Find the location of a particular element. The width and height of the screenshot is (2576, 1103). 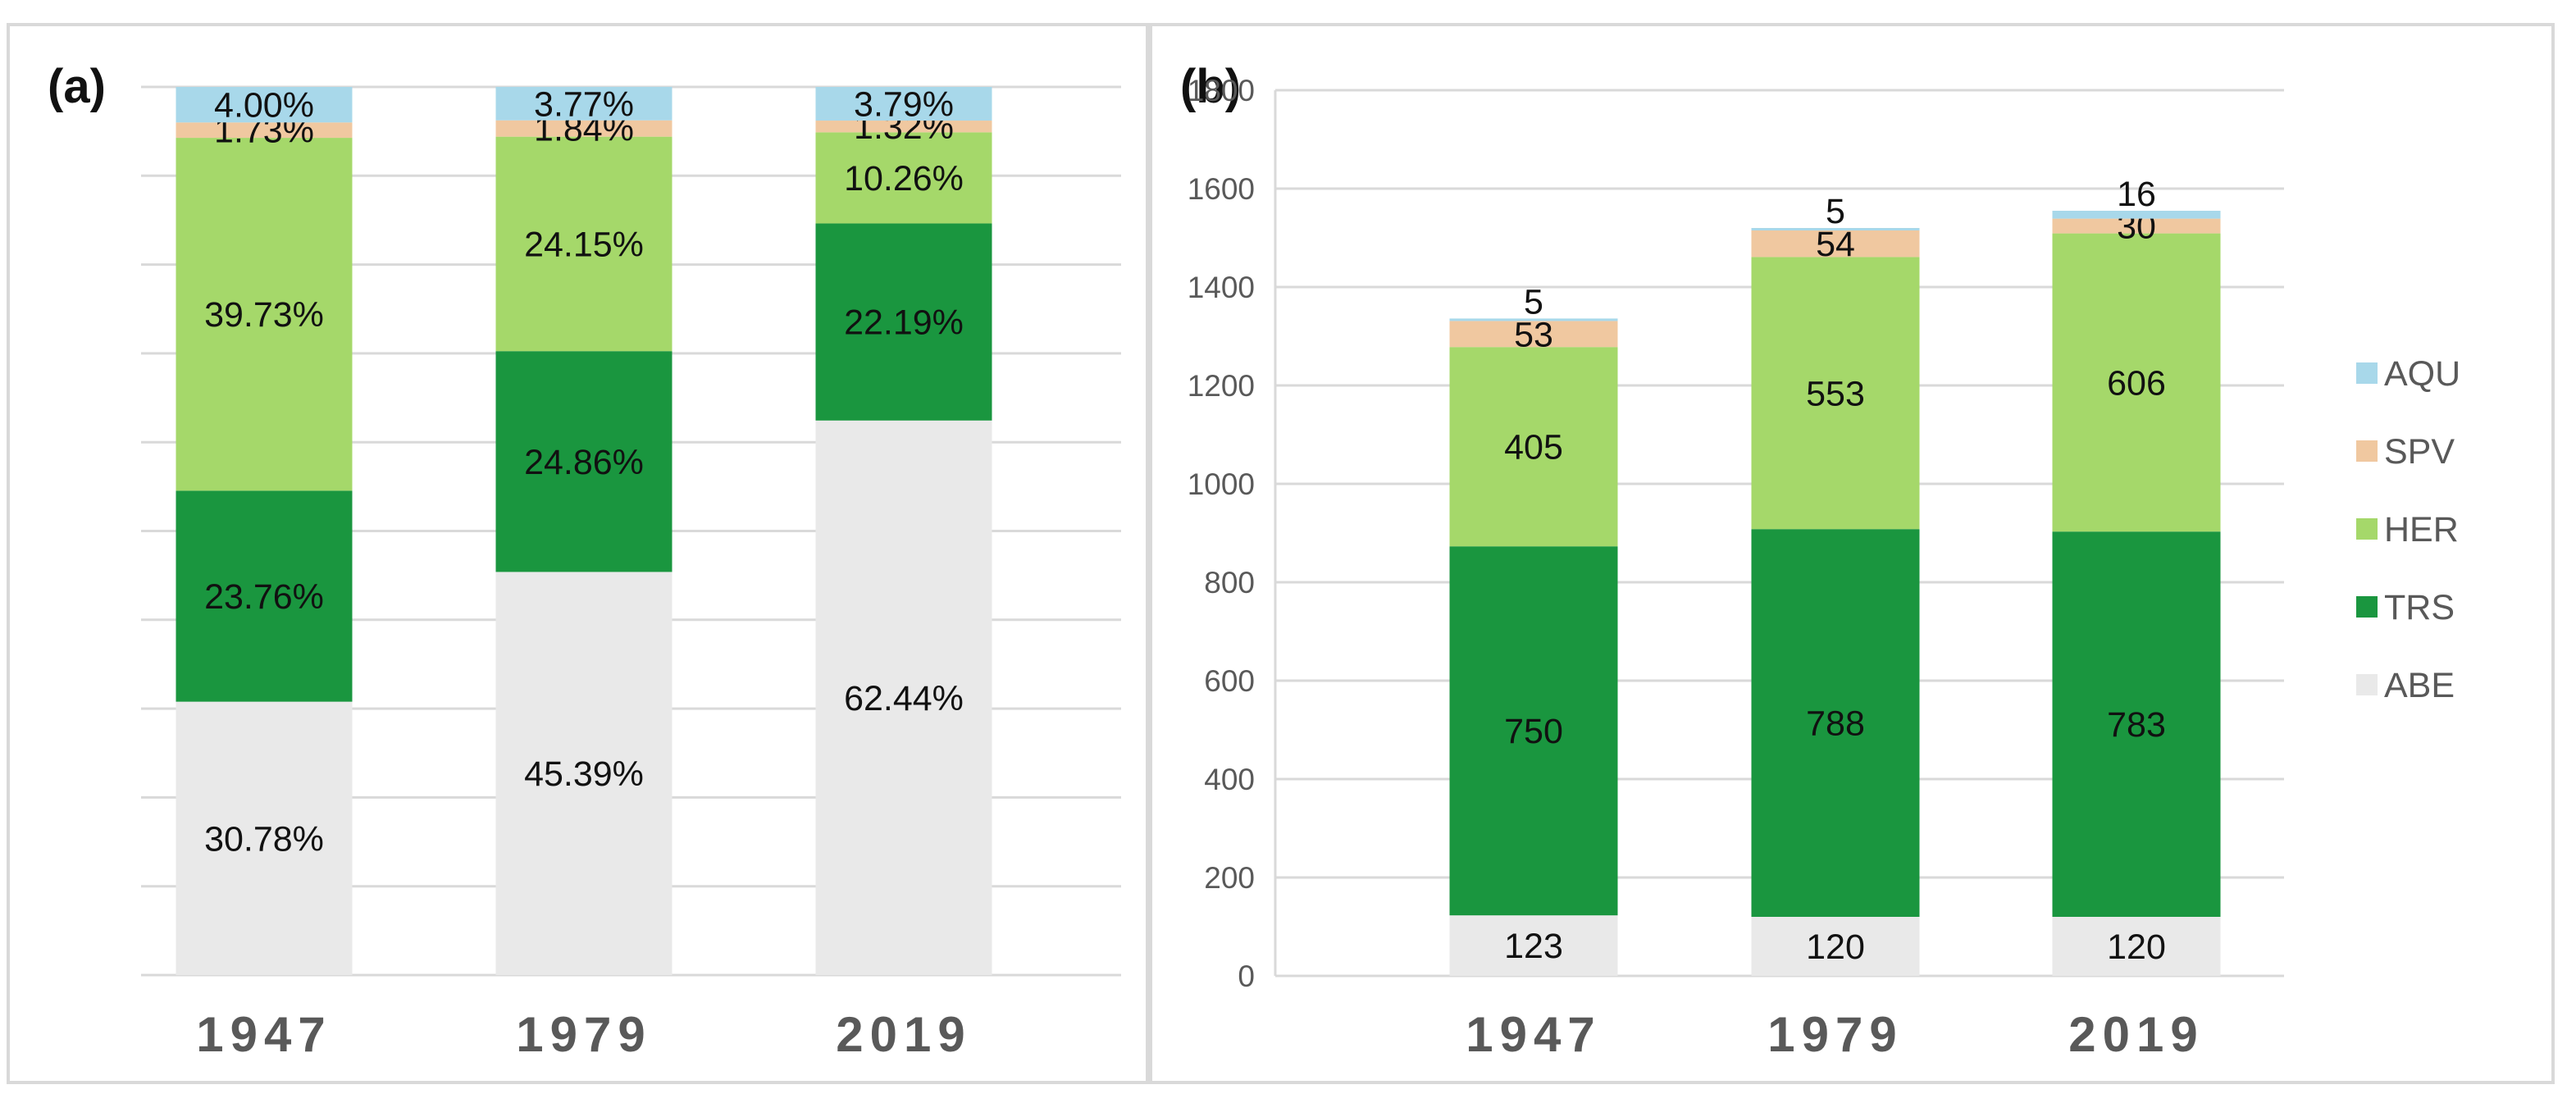

data-label-aqu: 16 is located at coordinates (2136, 194).